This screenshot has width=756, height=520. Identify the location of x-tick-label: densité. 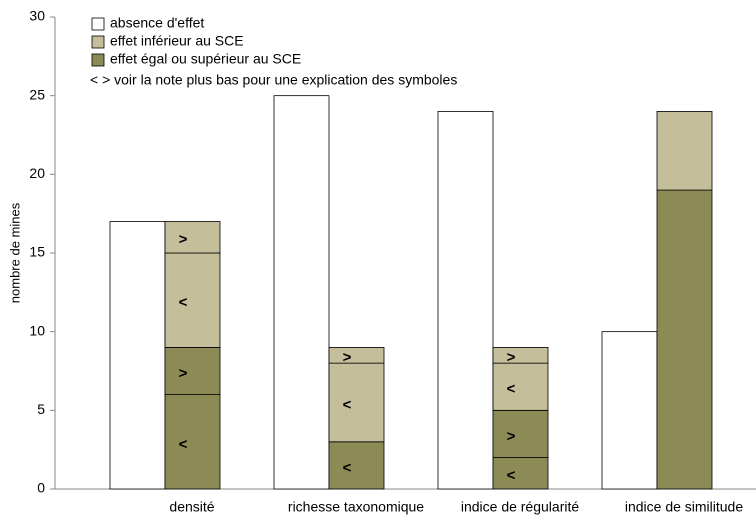
(191, 507).